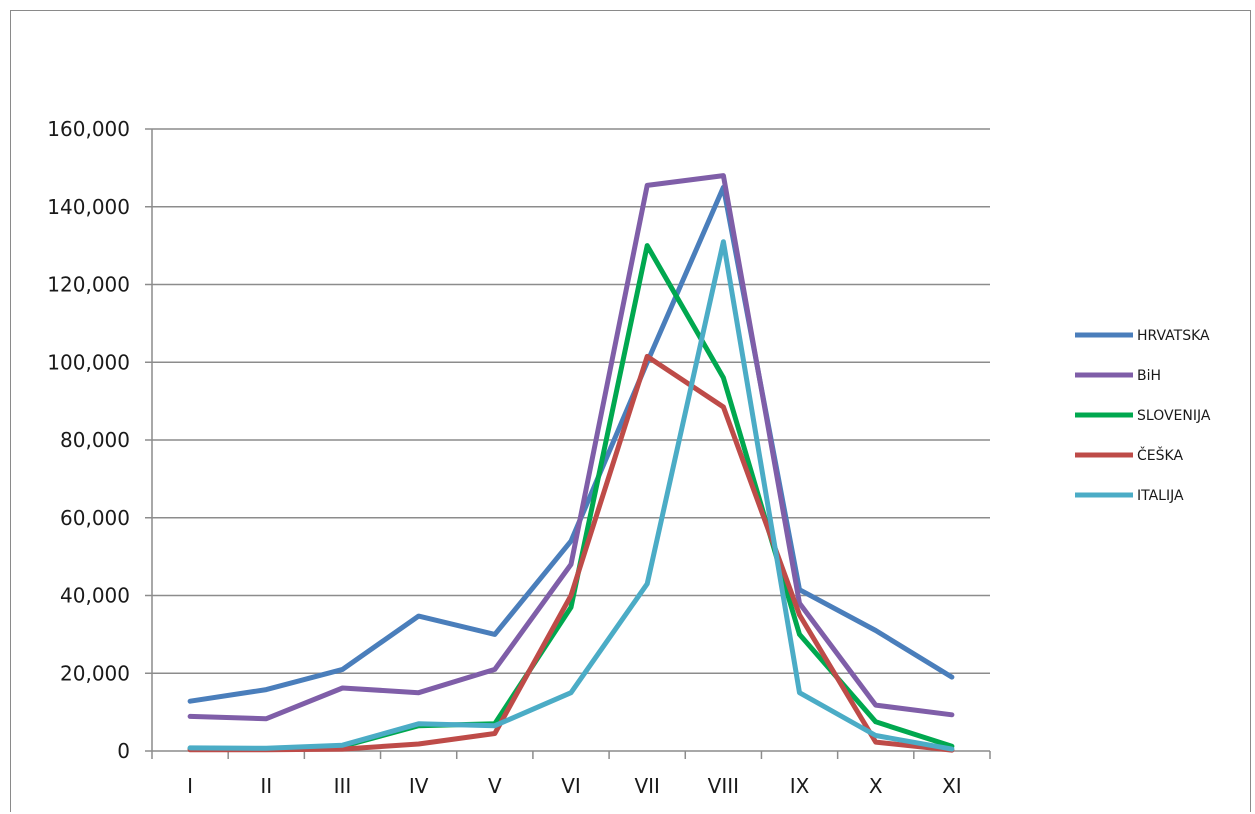  I want to click on x-tick-label: IV, so click(419, 786).